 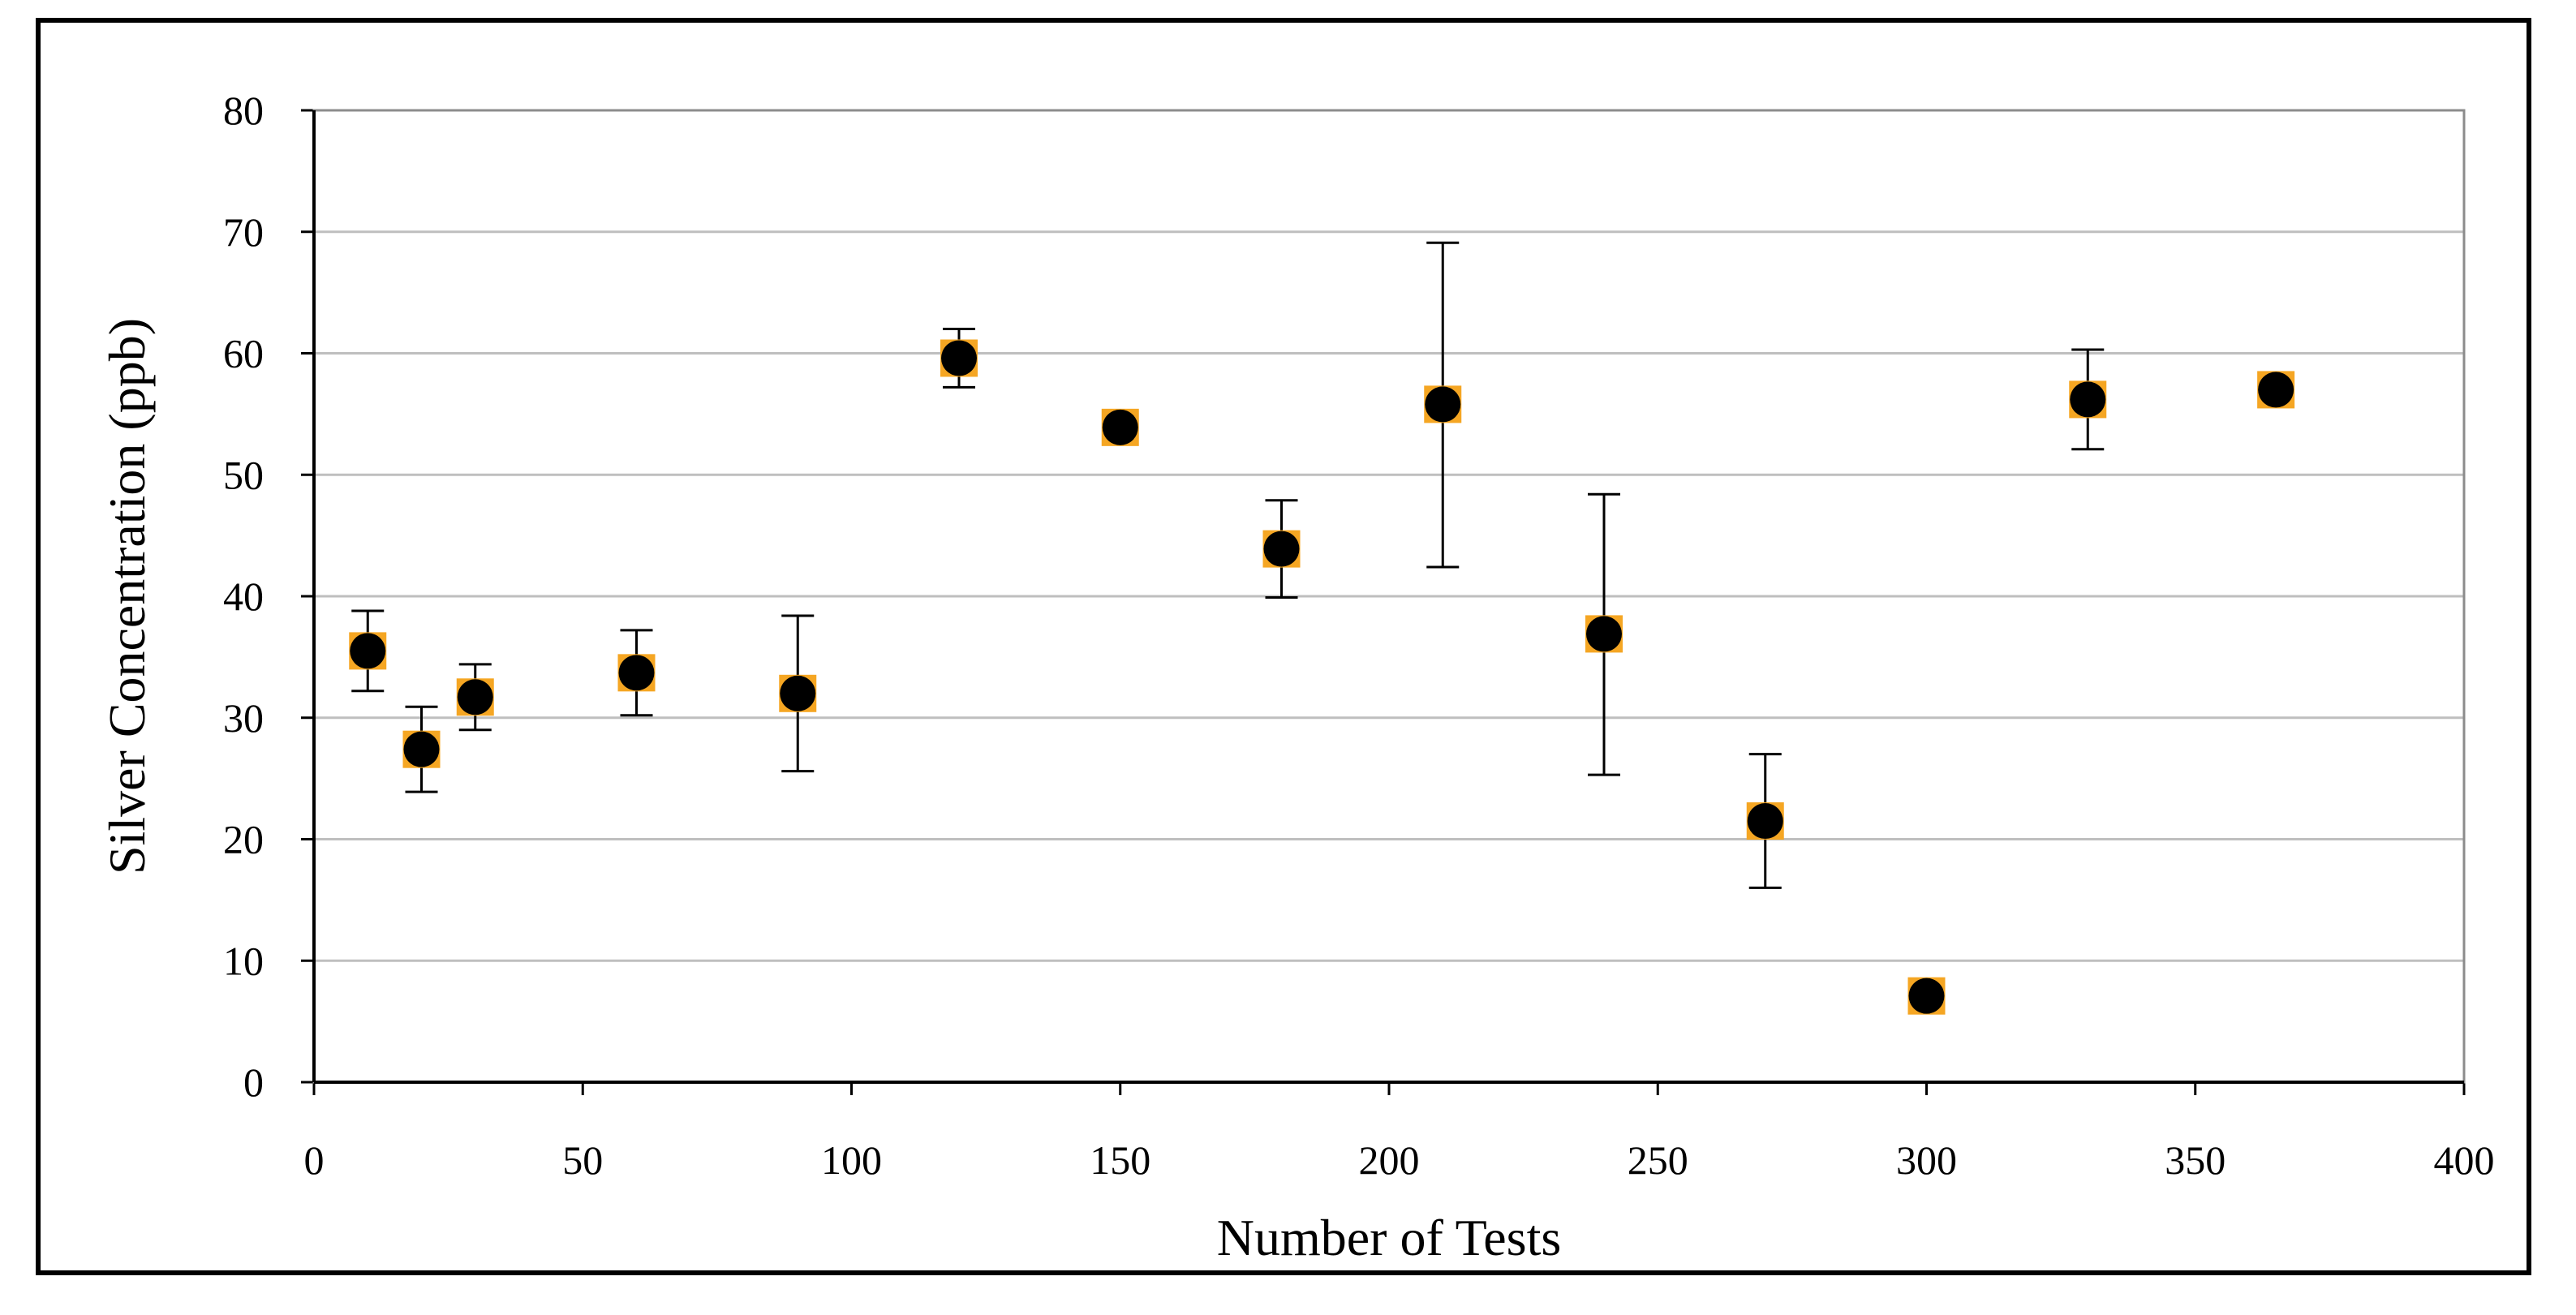 I want to click on y-tick-label: 80, so click(x=243, y=110).